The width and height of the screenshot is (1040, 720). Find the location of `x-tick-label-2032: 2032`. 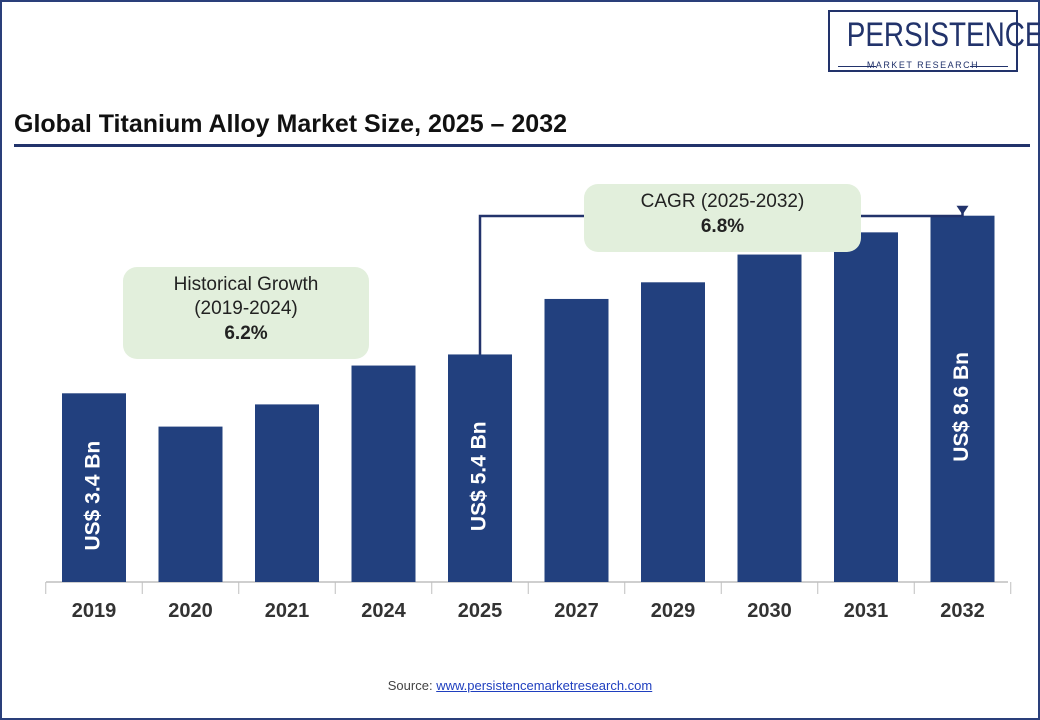

x-tick-label-2032: 2032 is located at coordinates (962, 611).